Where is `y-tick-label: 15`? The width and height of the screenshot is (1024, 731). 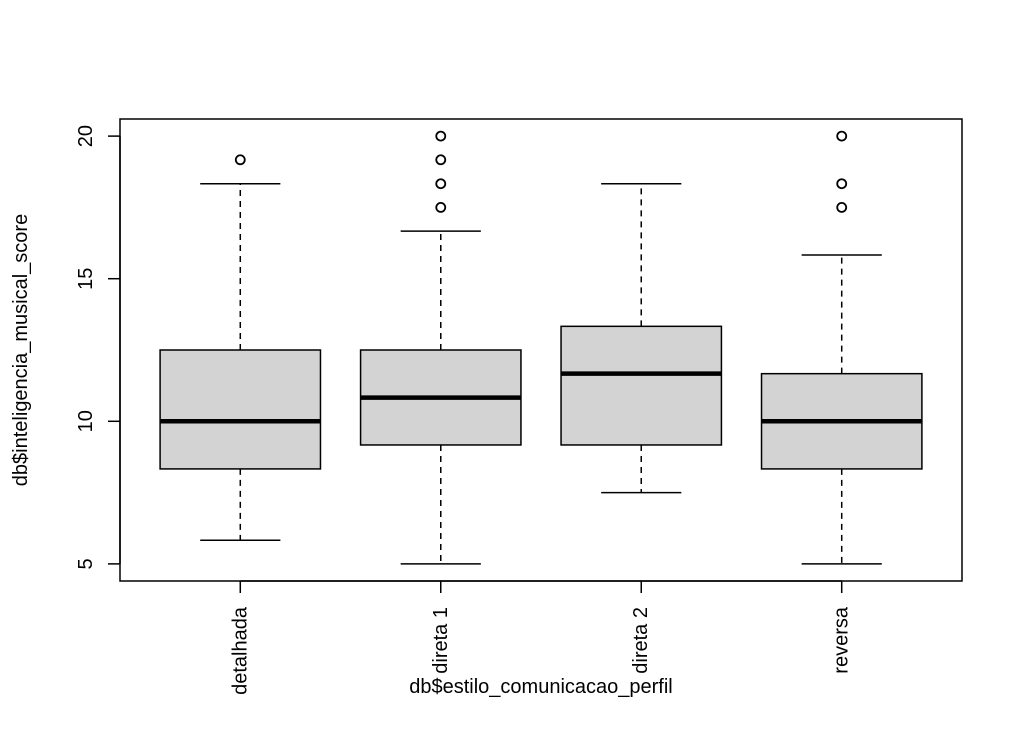
y-tick-label: 15 is located at coordinates (86, 279).